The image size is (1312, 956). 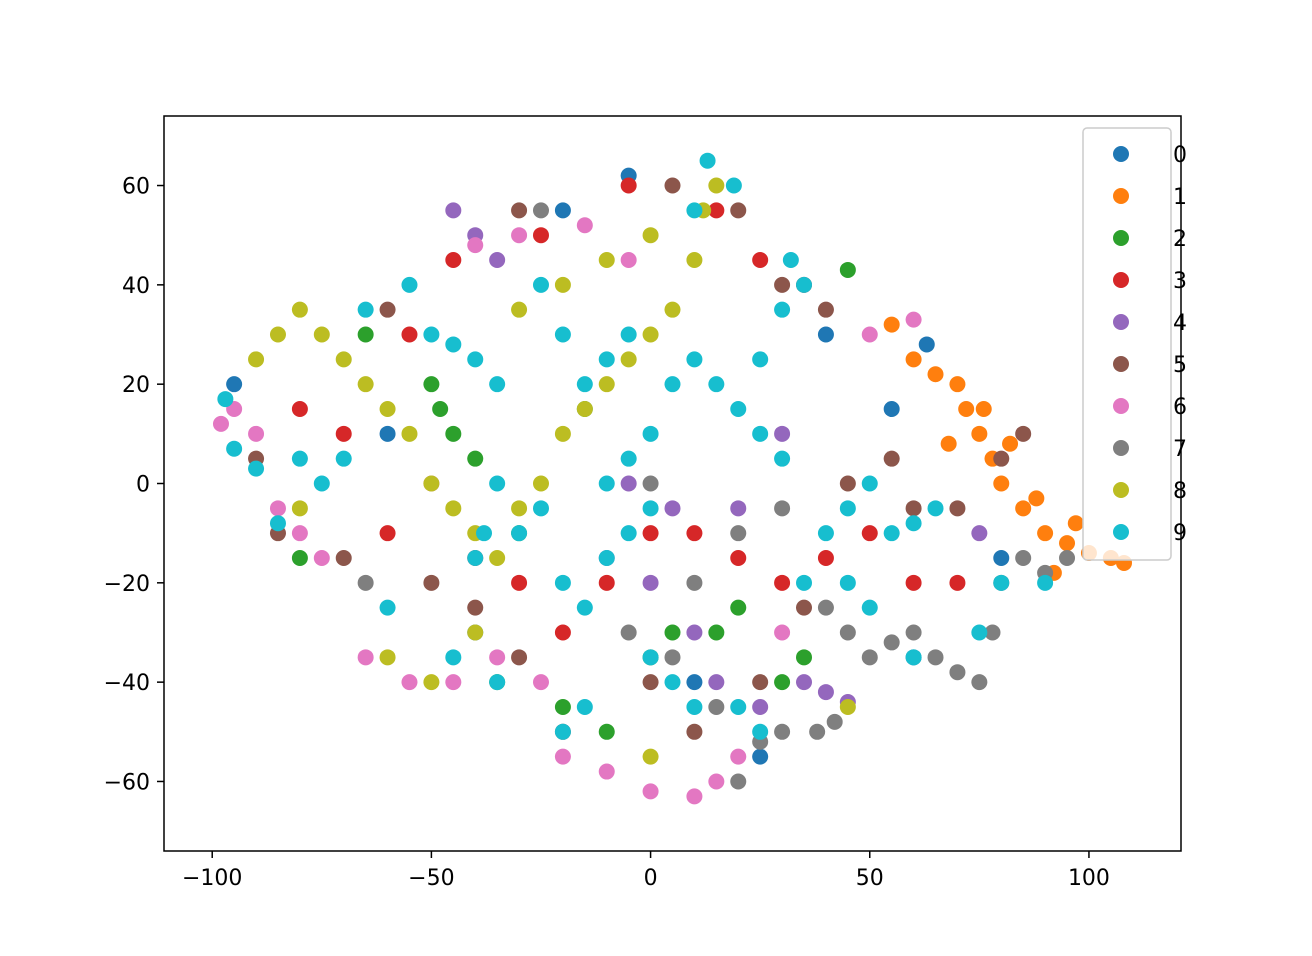 I want to click on x-tick-label: 0, so click(x=651, y=878).